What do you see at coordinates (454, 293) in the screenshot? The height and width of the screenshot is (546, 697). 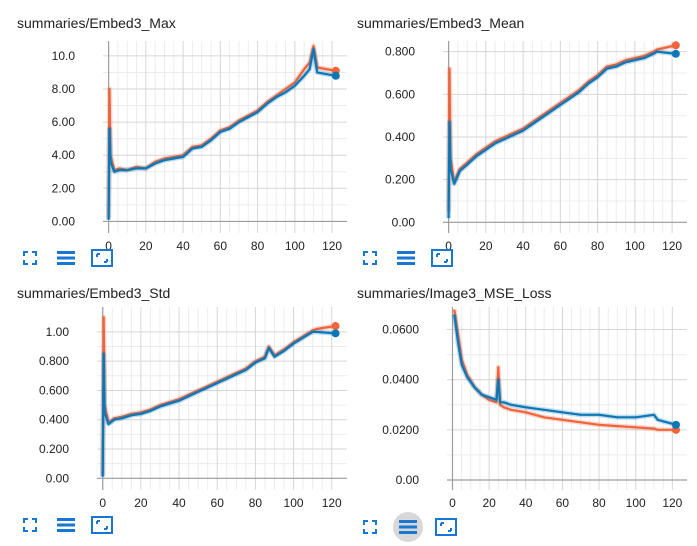 I see `chart-title: summaries/Image3_MSE_Loss` at bounding box center [454, 293].